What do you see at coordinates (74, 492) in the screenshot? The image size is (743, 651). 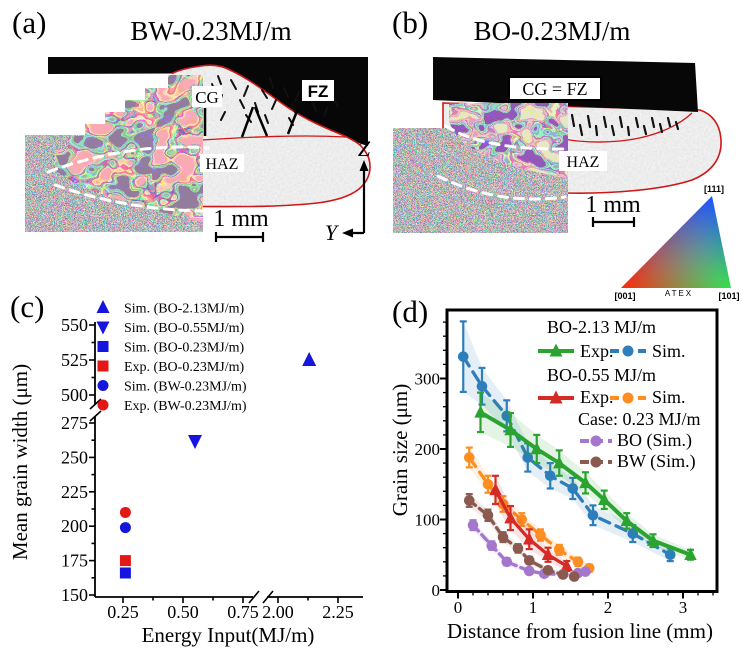 I see `svg-text: 225` at bounding box center [74, 492].